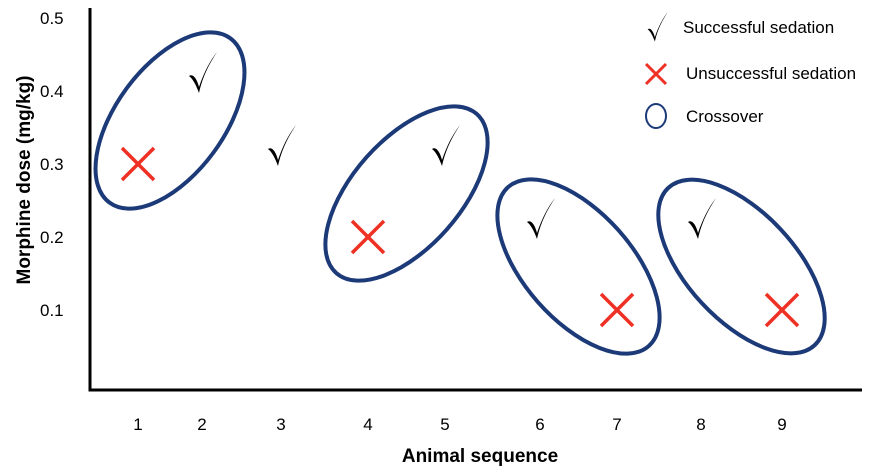  I want to click on x-tick-label: 6, so click(539, 424).